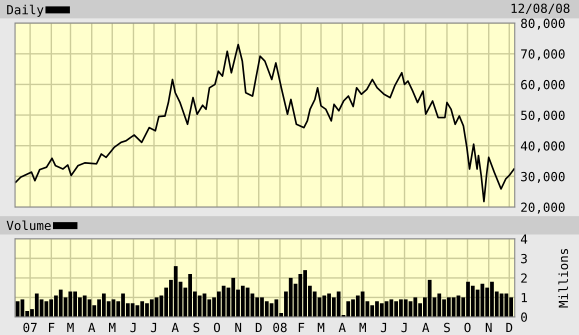 The width and height of the screenshot is (579, 335). What do you see at coordinates (542, 146) in the screenshot?
I see `y-tick-label: 40,000` at bounding box center [542, 146].